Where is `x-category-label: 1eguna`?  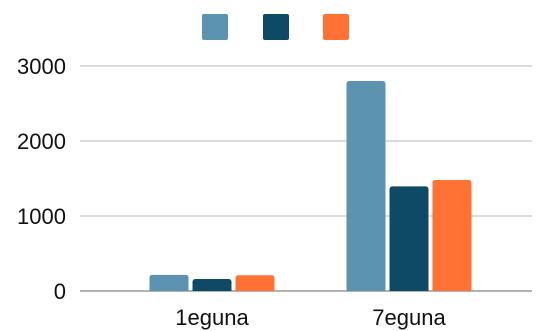
x-category-label: 1eguna is located at coordinates (212, 317).